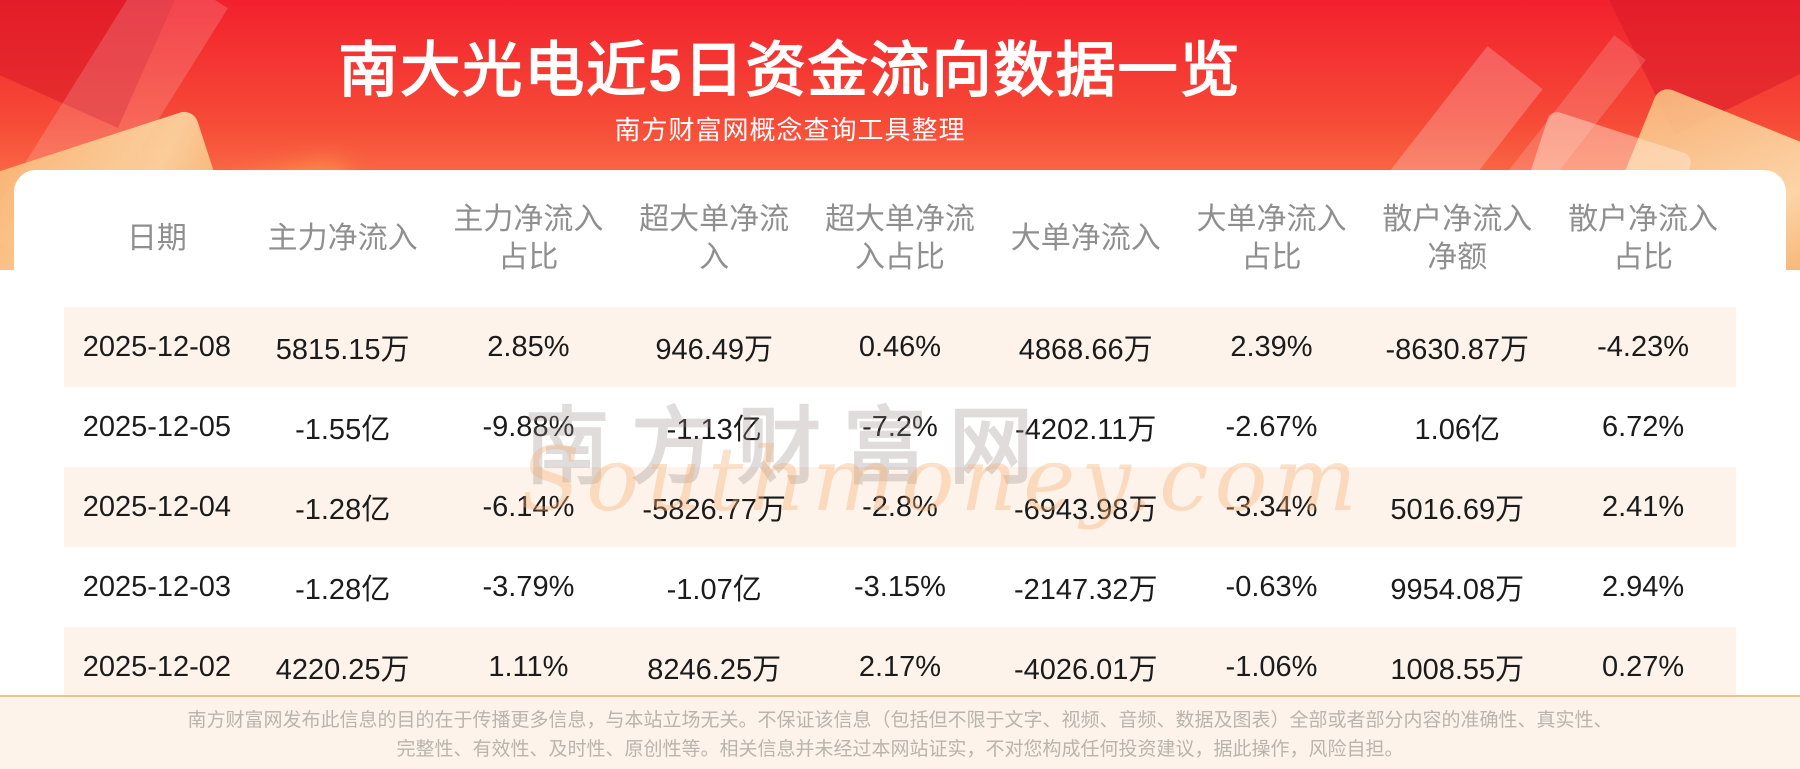 This screenshot has width=1800, height=769. What do you see at coordinates (714, 238) in the screenshot?
I see `column-header: 超大单净流 入` at bounding box center [714, 238].